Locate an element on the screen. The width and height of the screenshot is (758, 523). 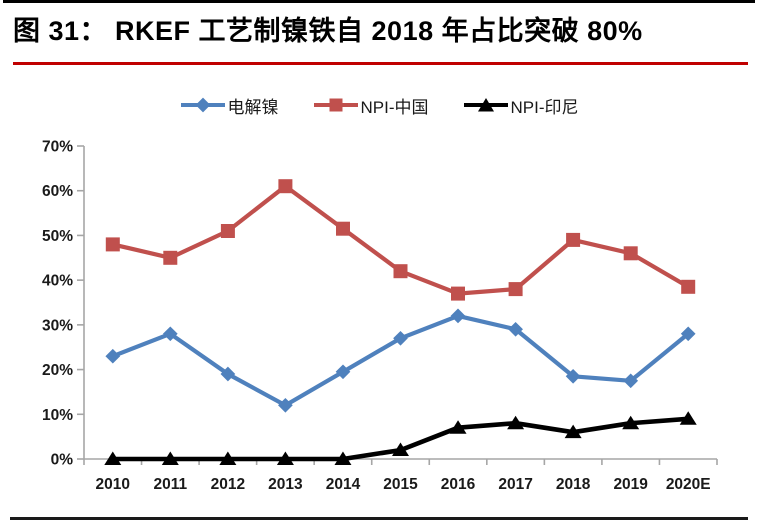
x-axis-label: 2019 is located at coordinates (630, 484).